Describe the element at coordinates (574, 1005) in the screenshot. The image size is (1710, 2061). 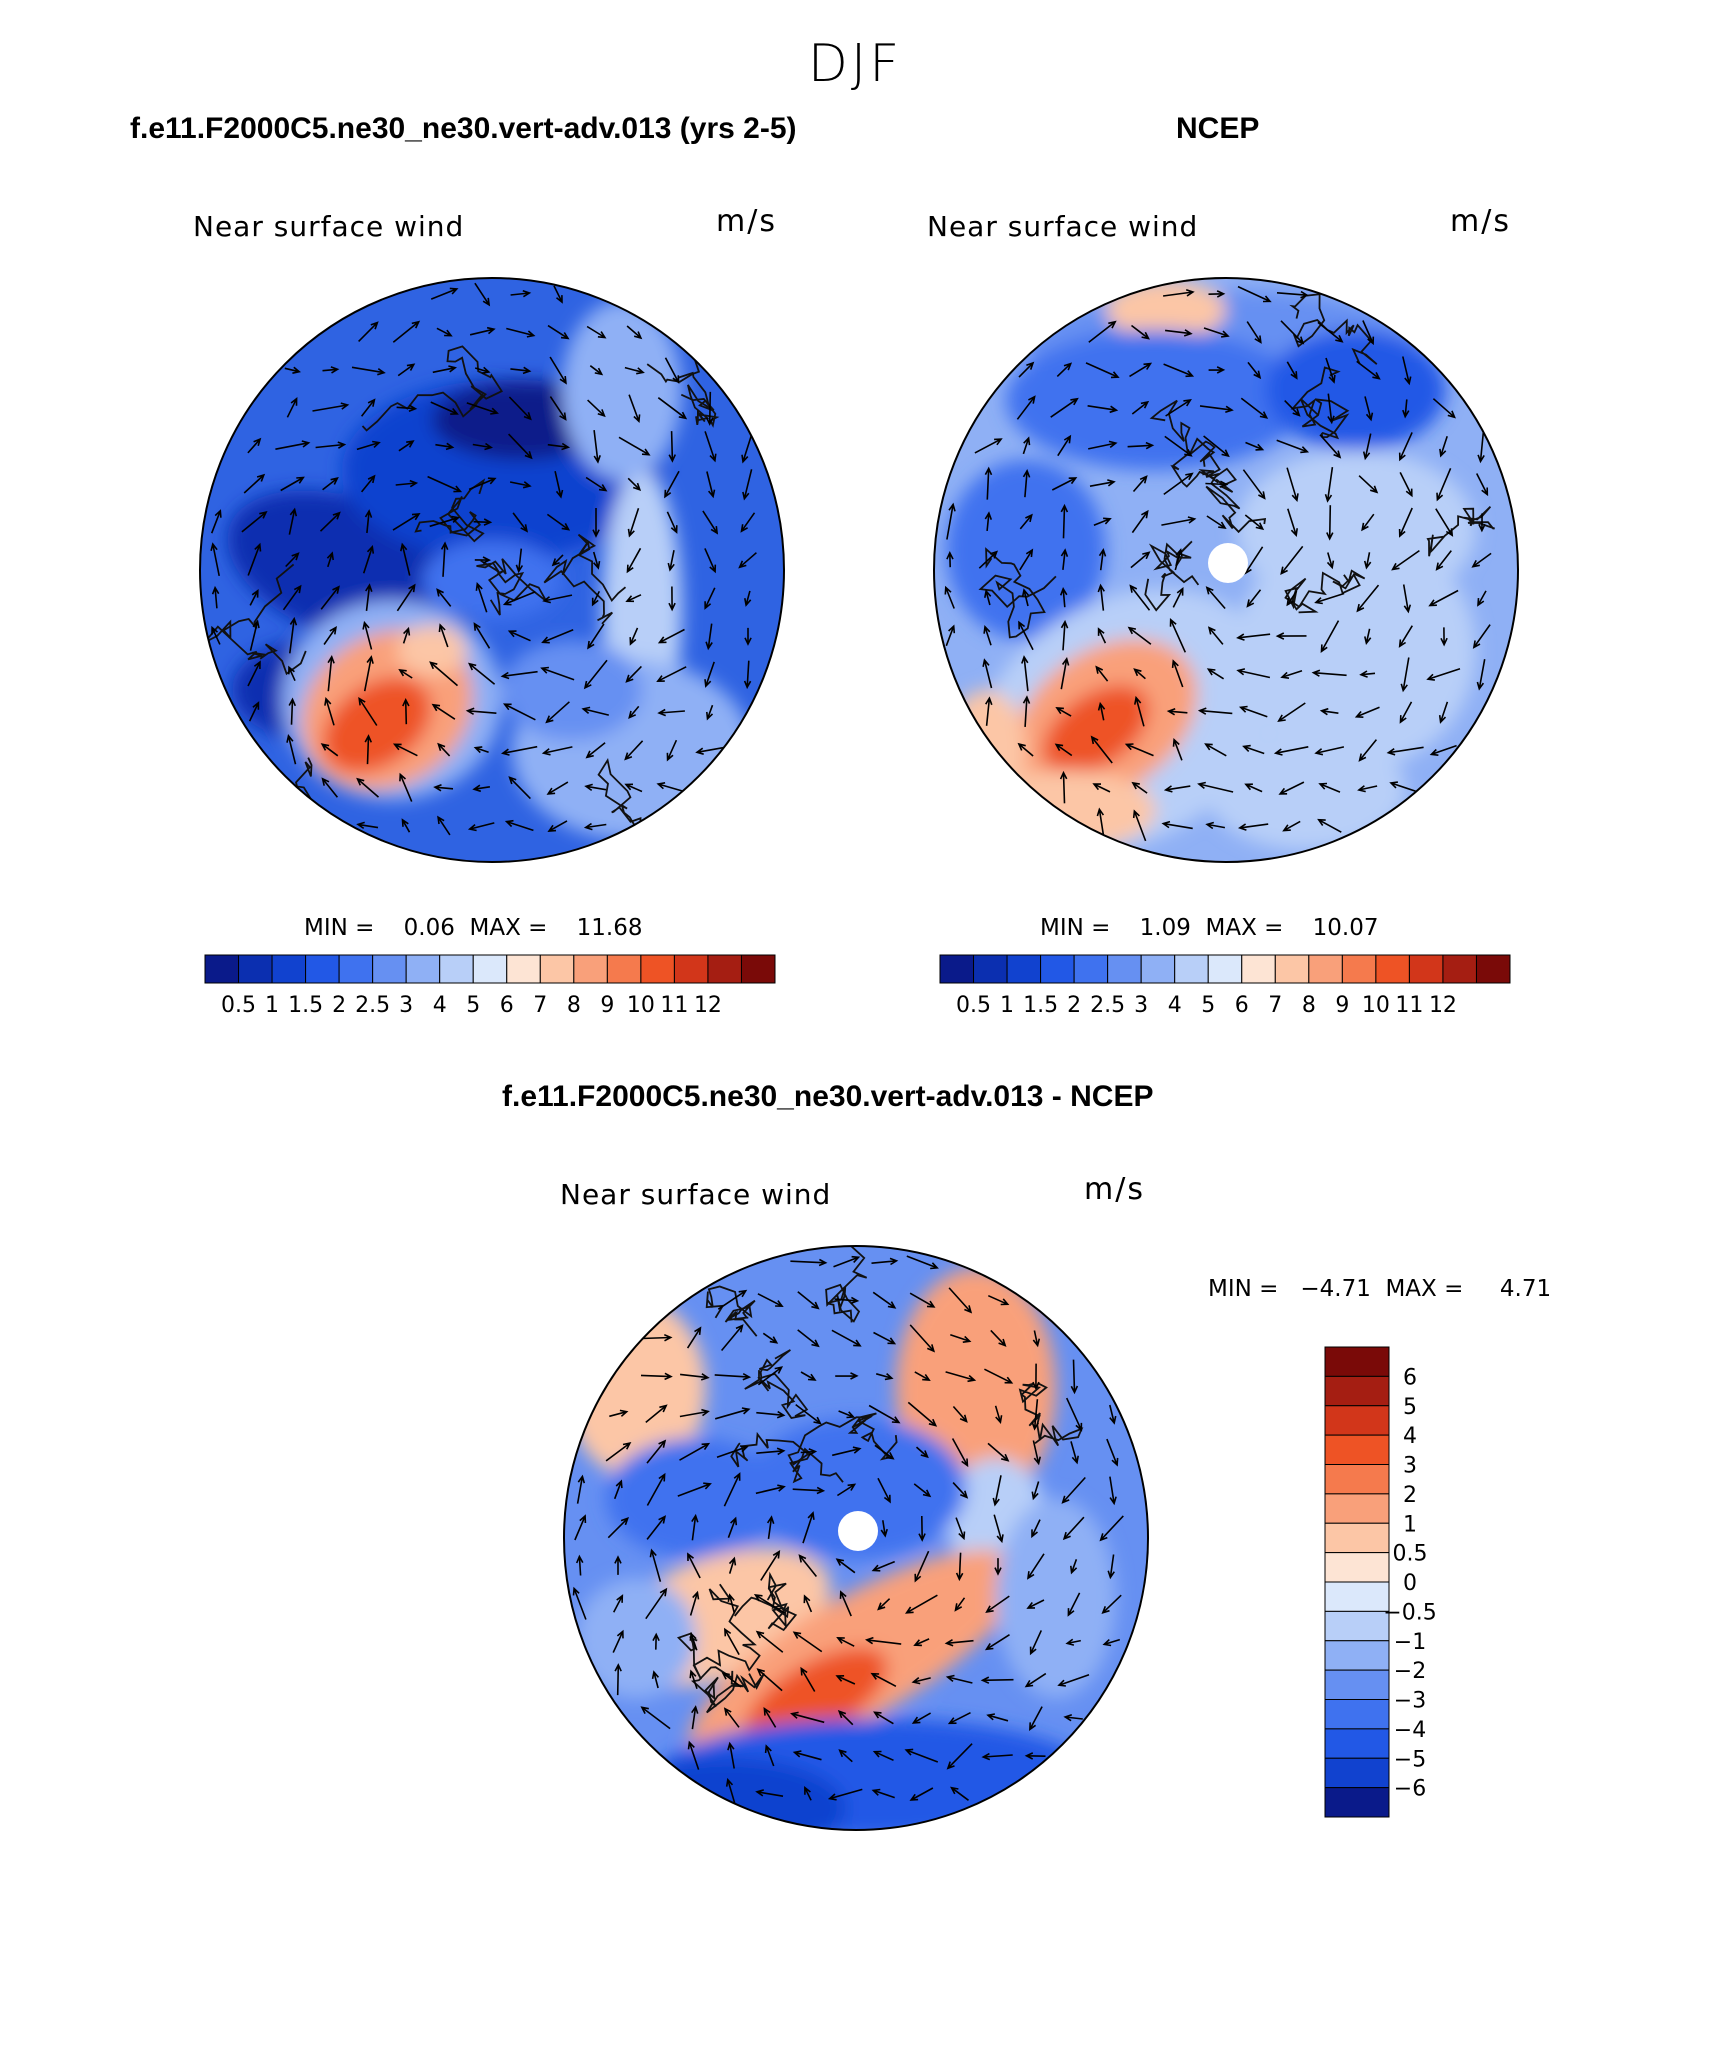
I see `colorbar-tick-label: 8` at that location.